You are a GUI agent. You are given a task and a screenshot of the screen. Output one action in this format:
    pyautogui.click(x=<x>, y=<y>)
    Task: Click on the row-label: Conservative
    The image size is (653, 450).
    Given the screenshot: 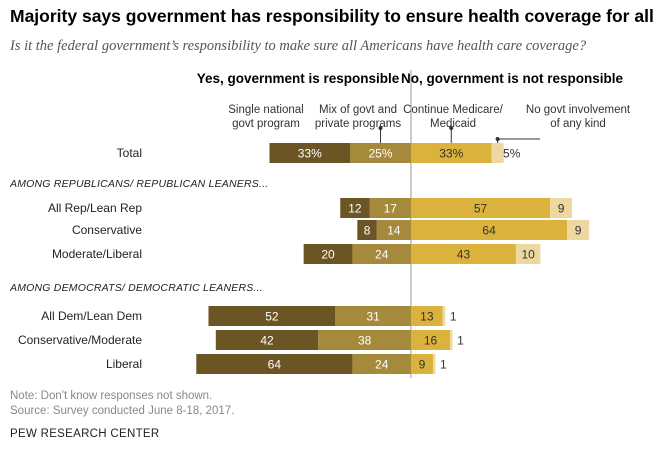 What is the action you would take?
    pyautogui.click(x=107, y=230)
    